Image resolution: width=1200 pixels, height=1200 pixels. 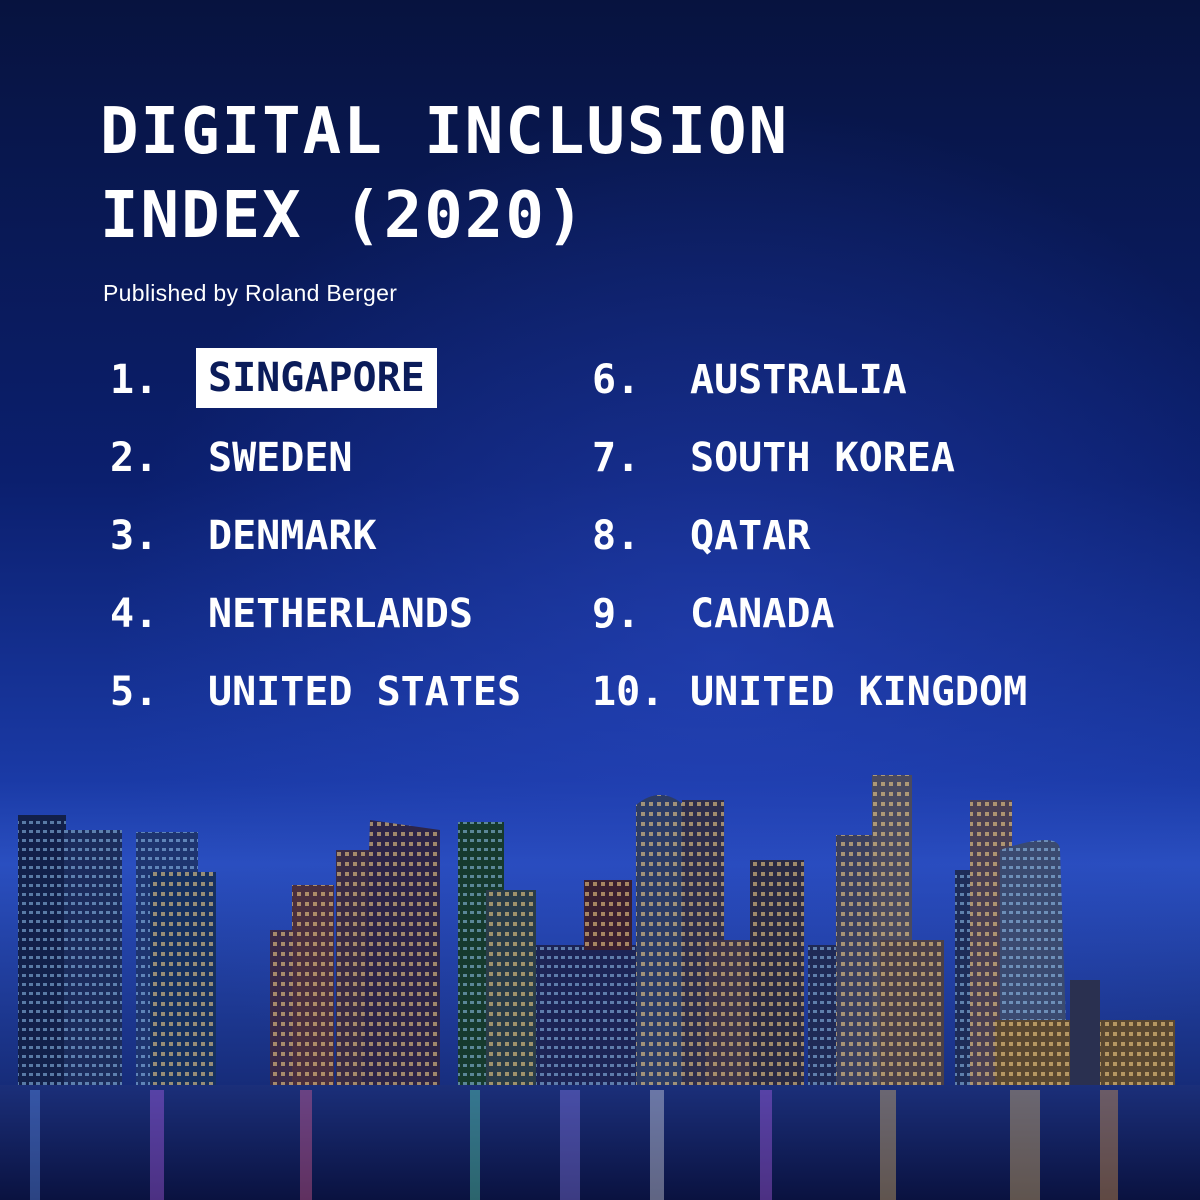 I want to click on water-reflection, so click(x=600, y=1142).